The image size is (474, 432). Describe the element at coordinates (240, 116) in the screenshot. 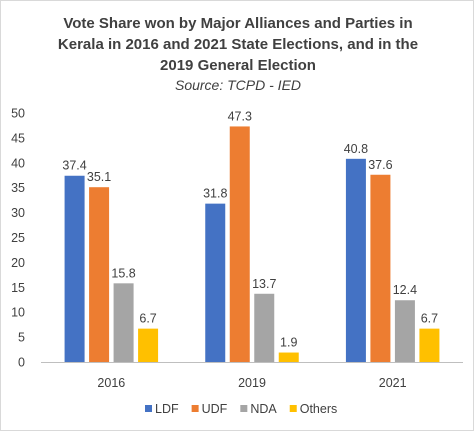

I see `data-label-udf-2019: 47.3` at that location.